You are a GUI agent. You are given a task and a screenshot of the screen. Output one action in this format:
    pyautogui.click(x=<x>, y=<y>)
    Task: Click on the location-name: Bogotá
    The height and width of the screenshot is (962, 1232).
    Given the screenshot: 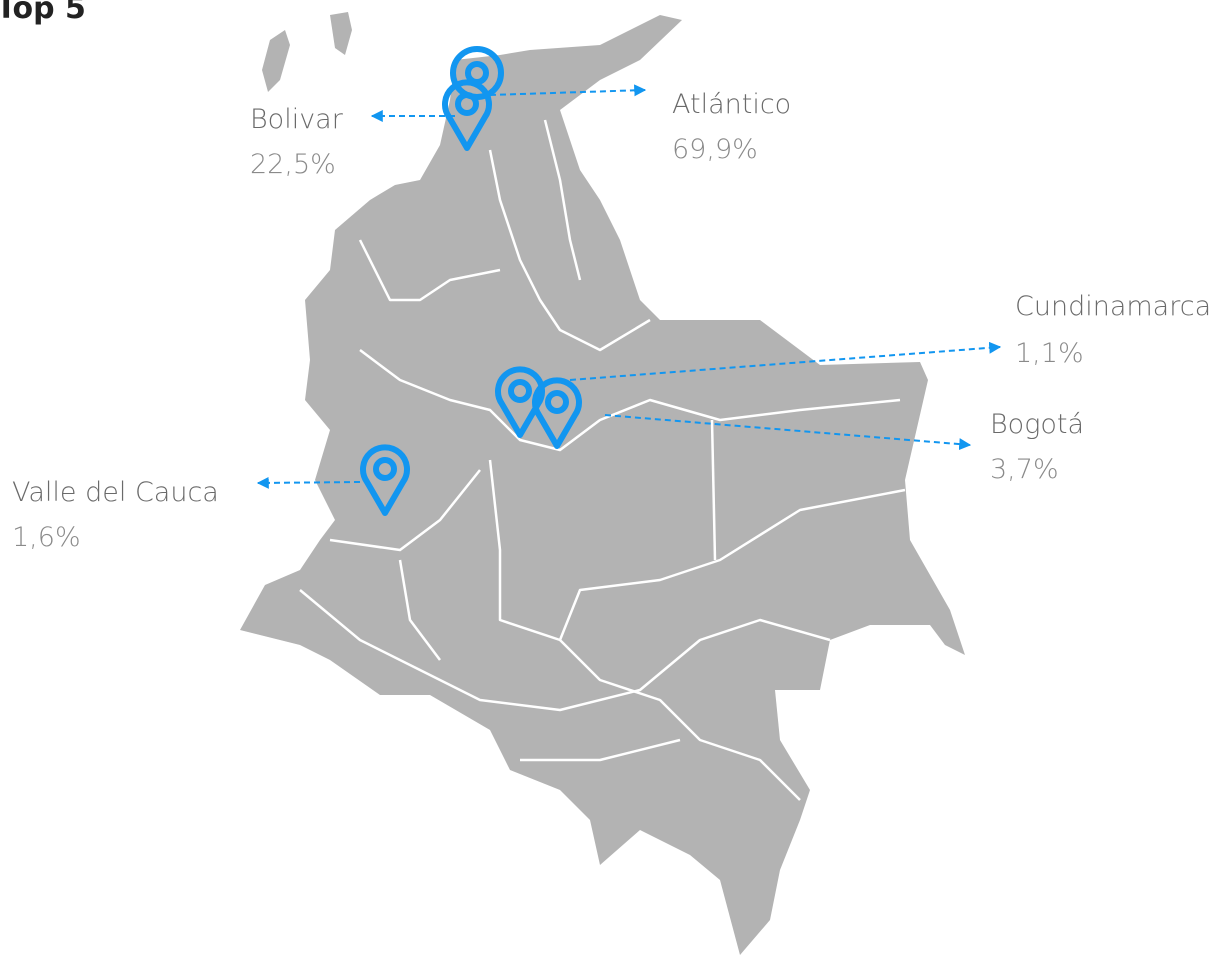 What is the action you would take?
    pyautogui.click(x=1037, y=424)
    